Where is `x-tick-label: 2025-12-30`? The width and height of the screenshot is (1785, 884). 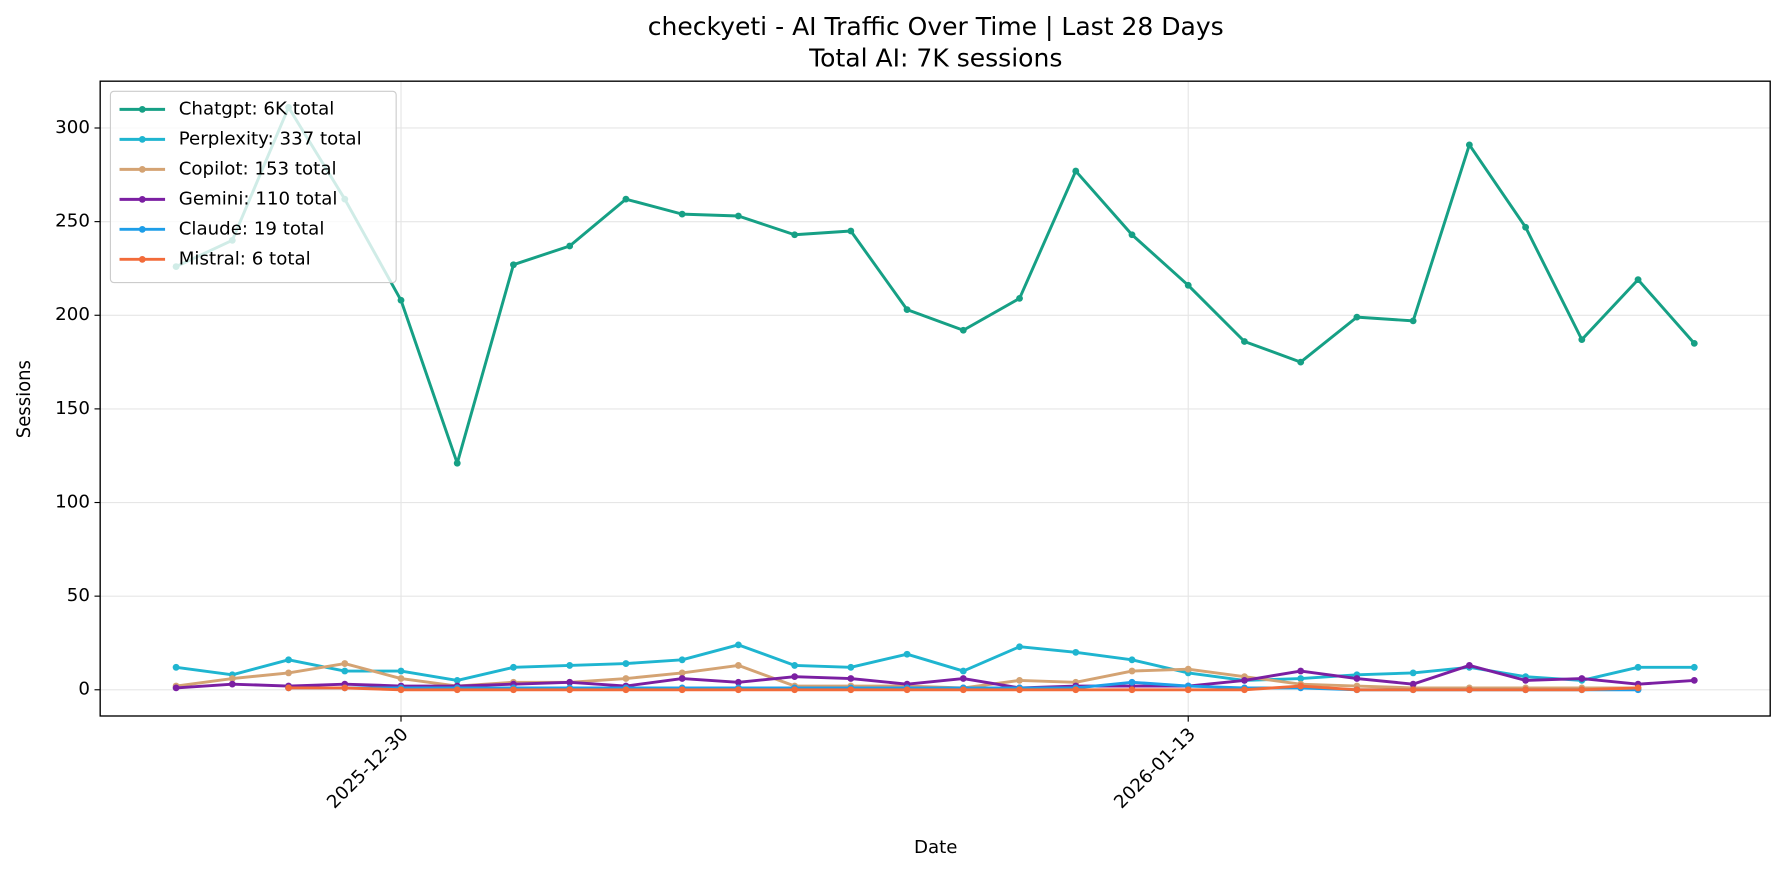 x-tick-label: 2025-12-30 is located at coordinates (368, 768).